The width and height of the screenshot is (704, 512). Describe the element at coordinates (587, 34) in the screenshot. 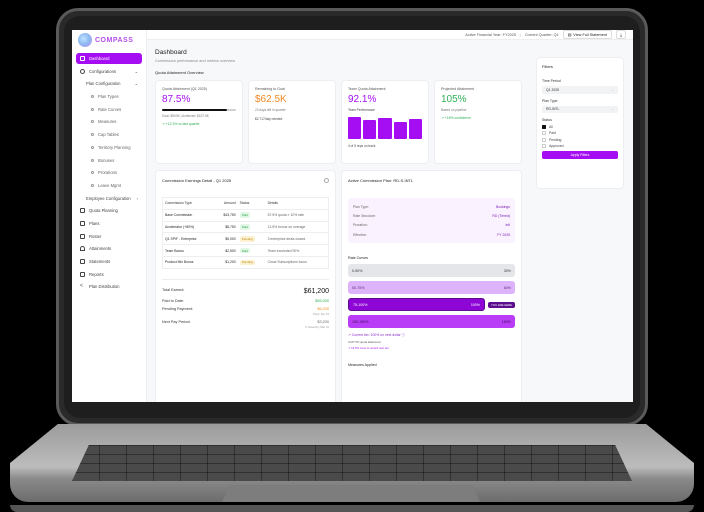

I see `view-full-statement-button: ▤ View Full Statement` at that location.